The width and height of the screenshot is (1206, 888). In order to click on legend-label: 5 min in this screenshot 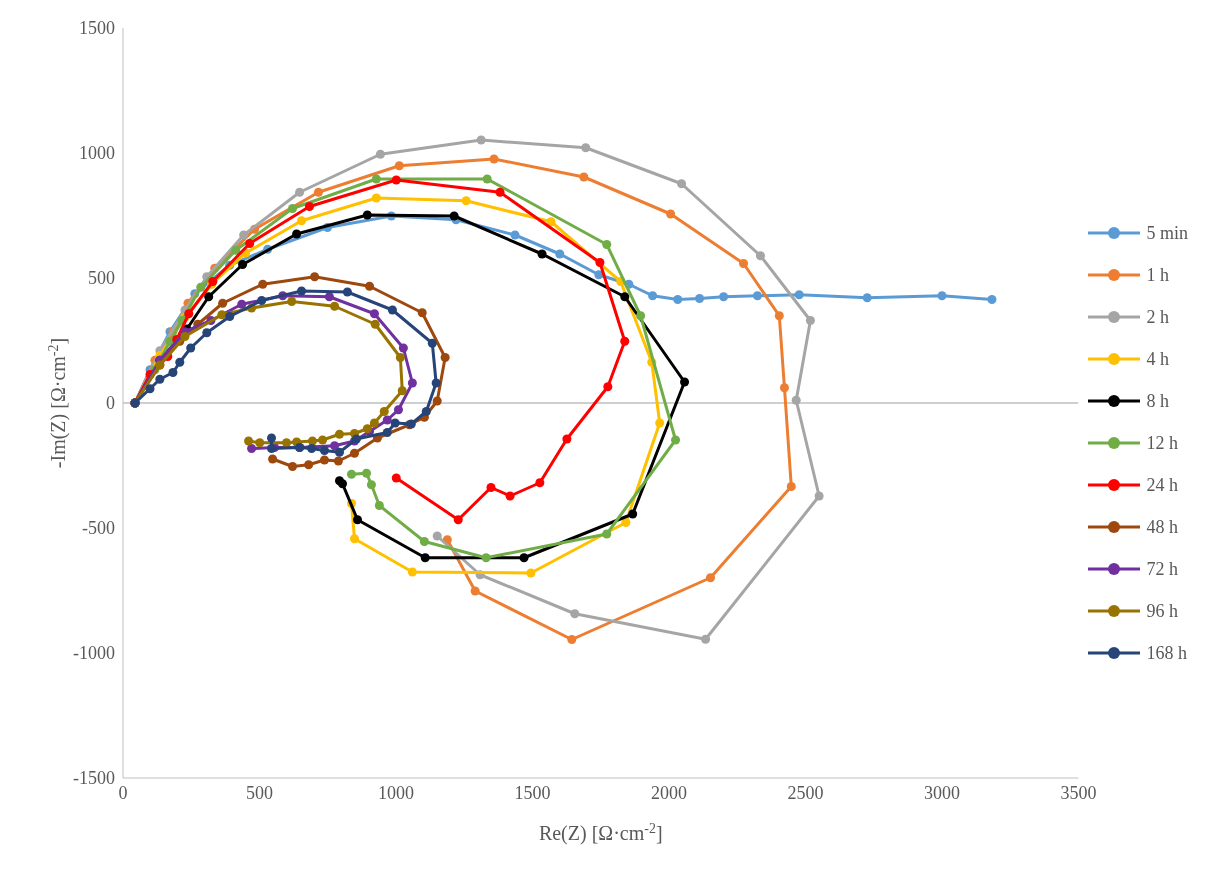, I will do `click(1167, 233)`.